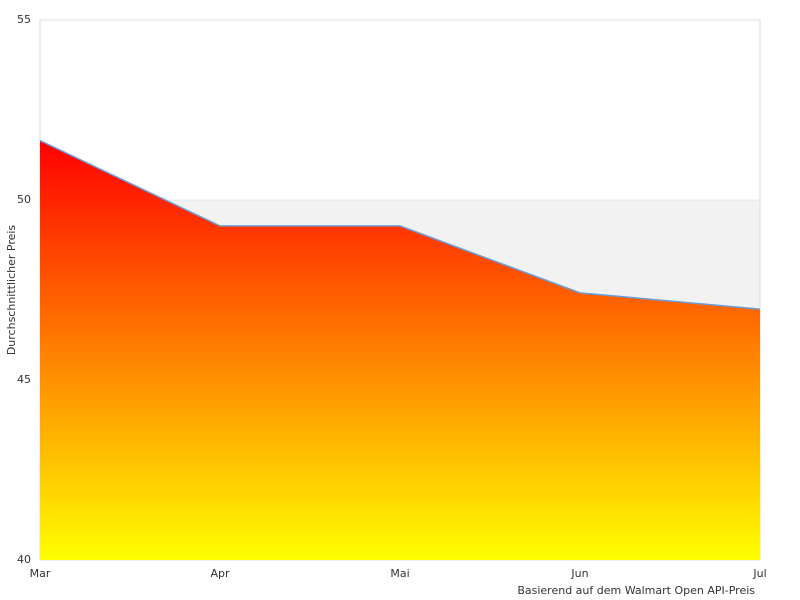 This screenshot has width=800, height=600. I want to click on y-axis-label: Durchschnittlicher Preis, so click(11, 290).